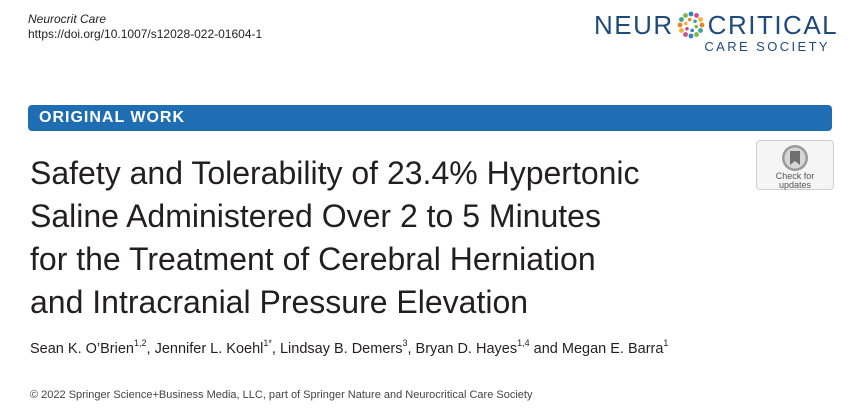 This screenshot has height=417, width=859. What do you see at coordinates (209, 349) in the screenshot?
I see `author-name: Jennifer L. Koehl` at bounding box center [209, 349].